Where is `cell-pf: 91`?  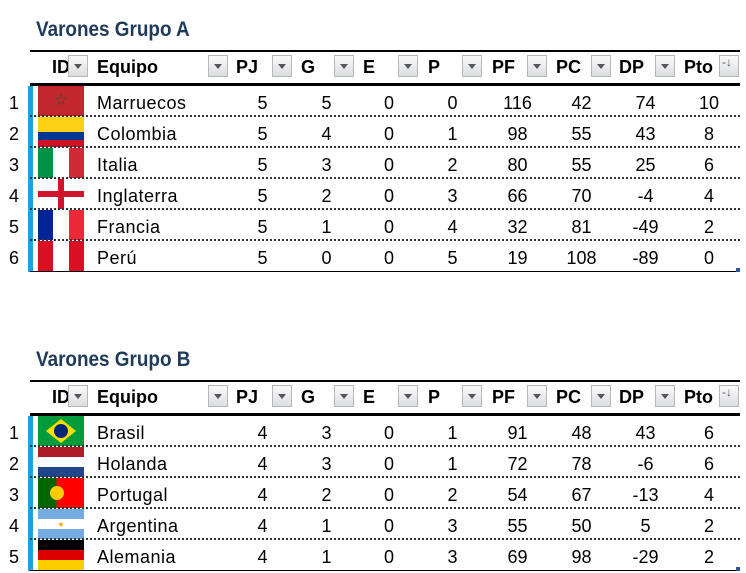
cell-pf: 91 is located at coordinates (517, 433).